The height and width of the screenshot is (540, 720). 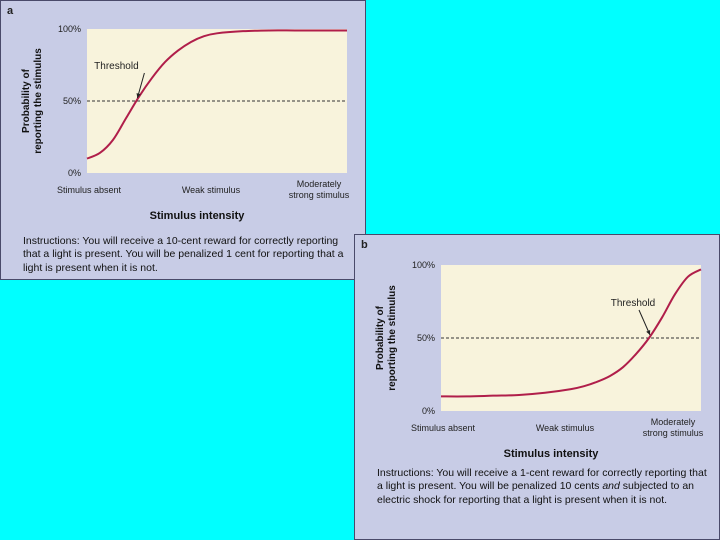 What do you see at coordinates (364, 245) in the screenshot?
I see `panel-letter: b` at bounding box center [364, 245].